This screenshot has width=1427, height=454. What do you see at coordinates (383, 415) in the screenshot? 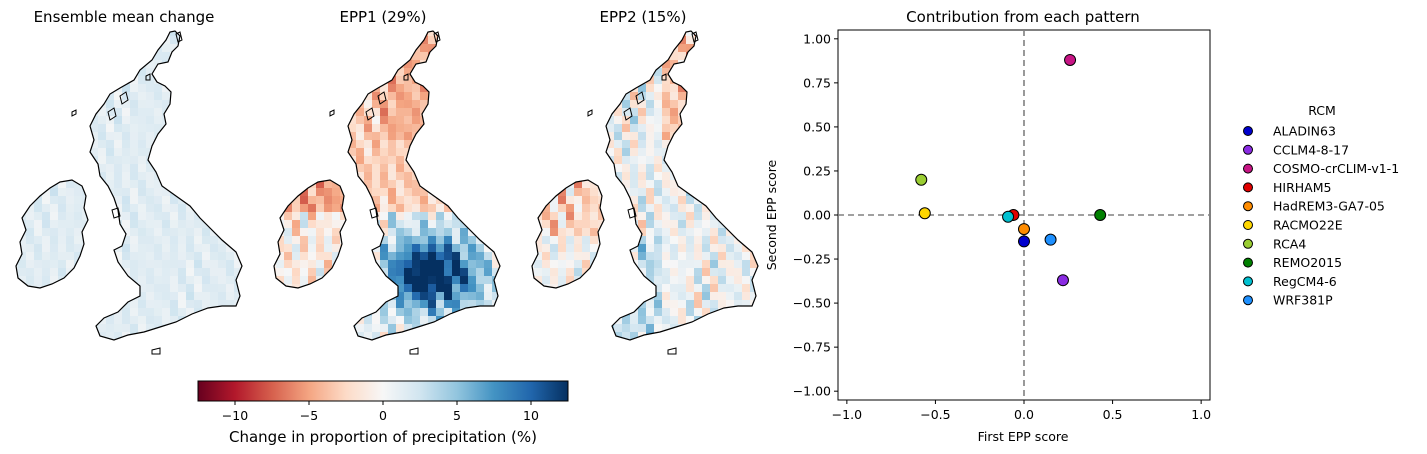
I see `colorbar-tick-label: 0` at bounding box center [383, 415].